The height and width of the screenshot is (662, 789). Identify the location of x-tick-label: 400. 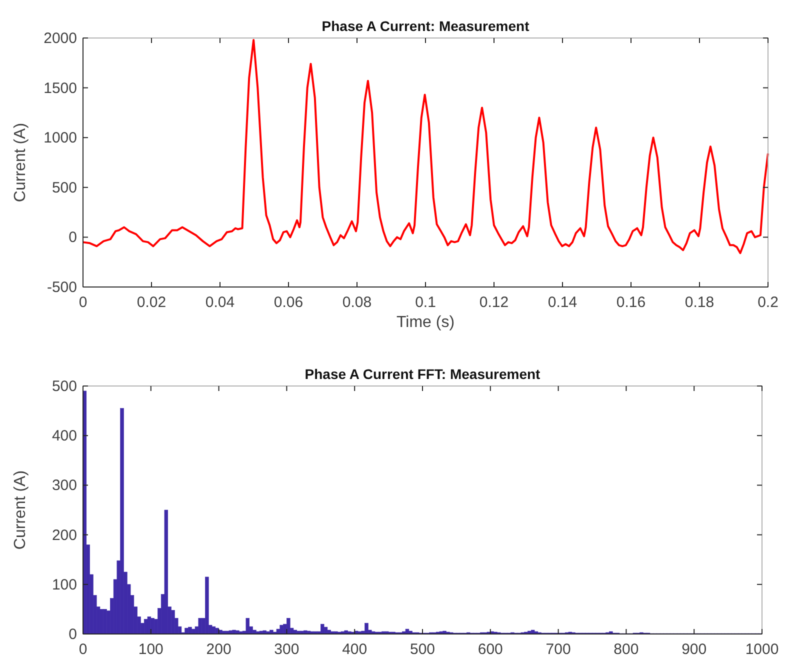
(355, 649).